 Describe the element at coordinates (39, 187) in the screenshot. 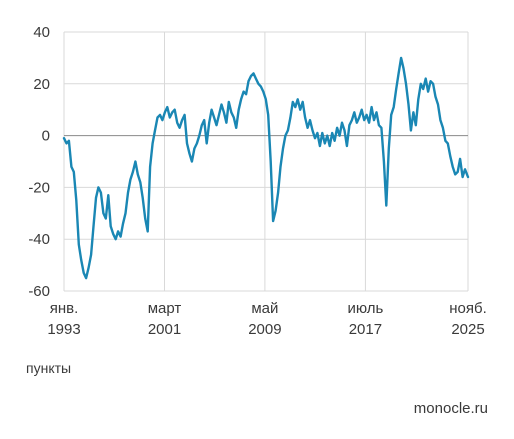

I see `y-tick-label: -20` at that location.